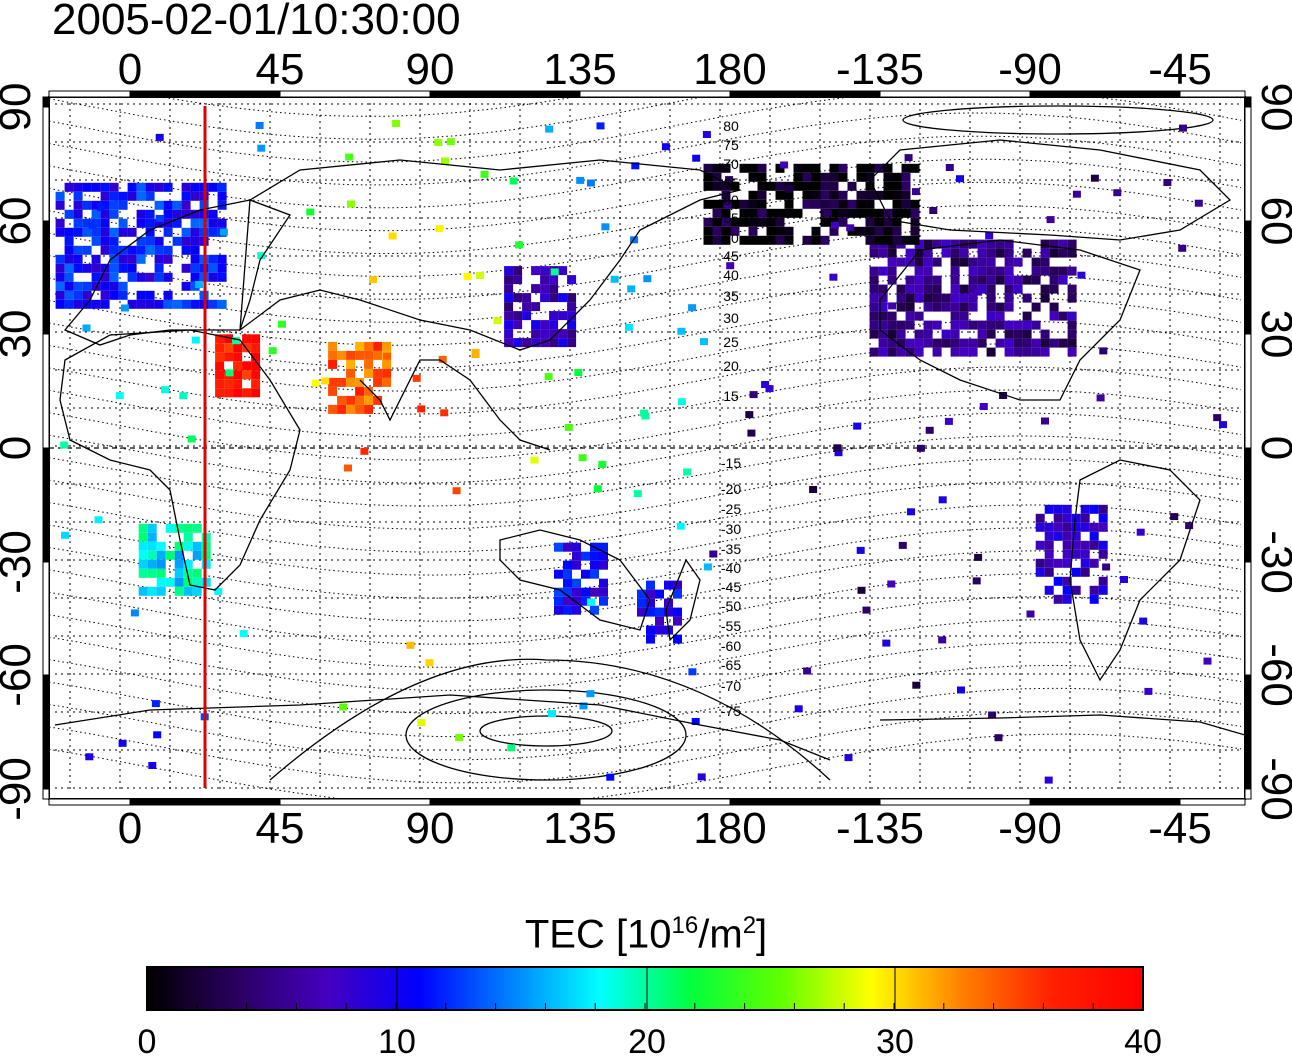  I want to click on x-tick-label-bottom: 45, so click(280, 828).